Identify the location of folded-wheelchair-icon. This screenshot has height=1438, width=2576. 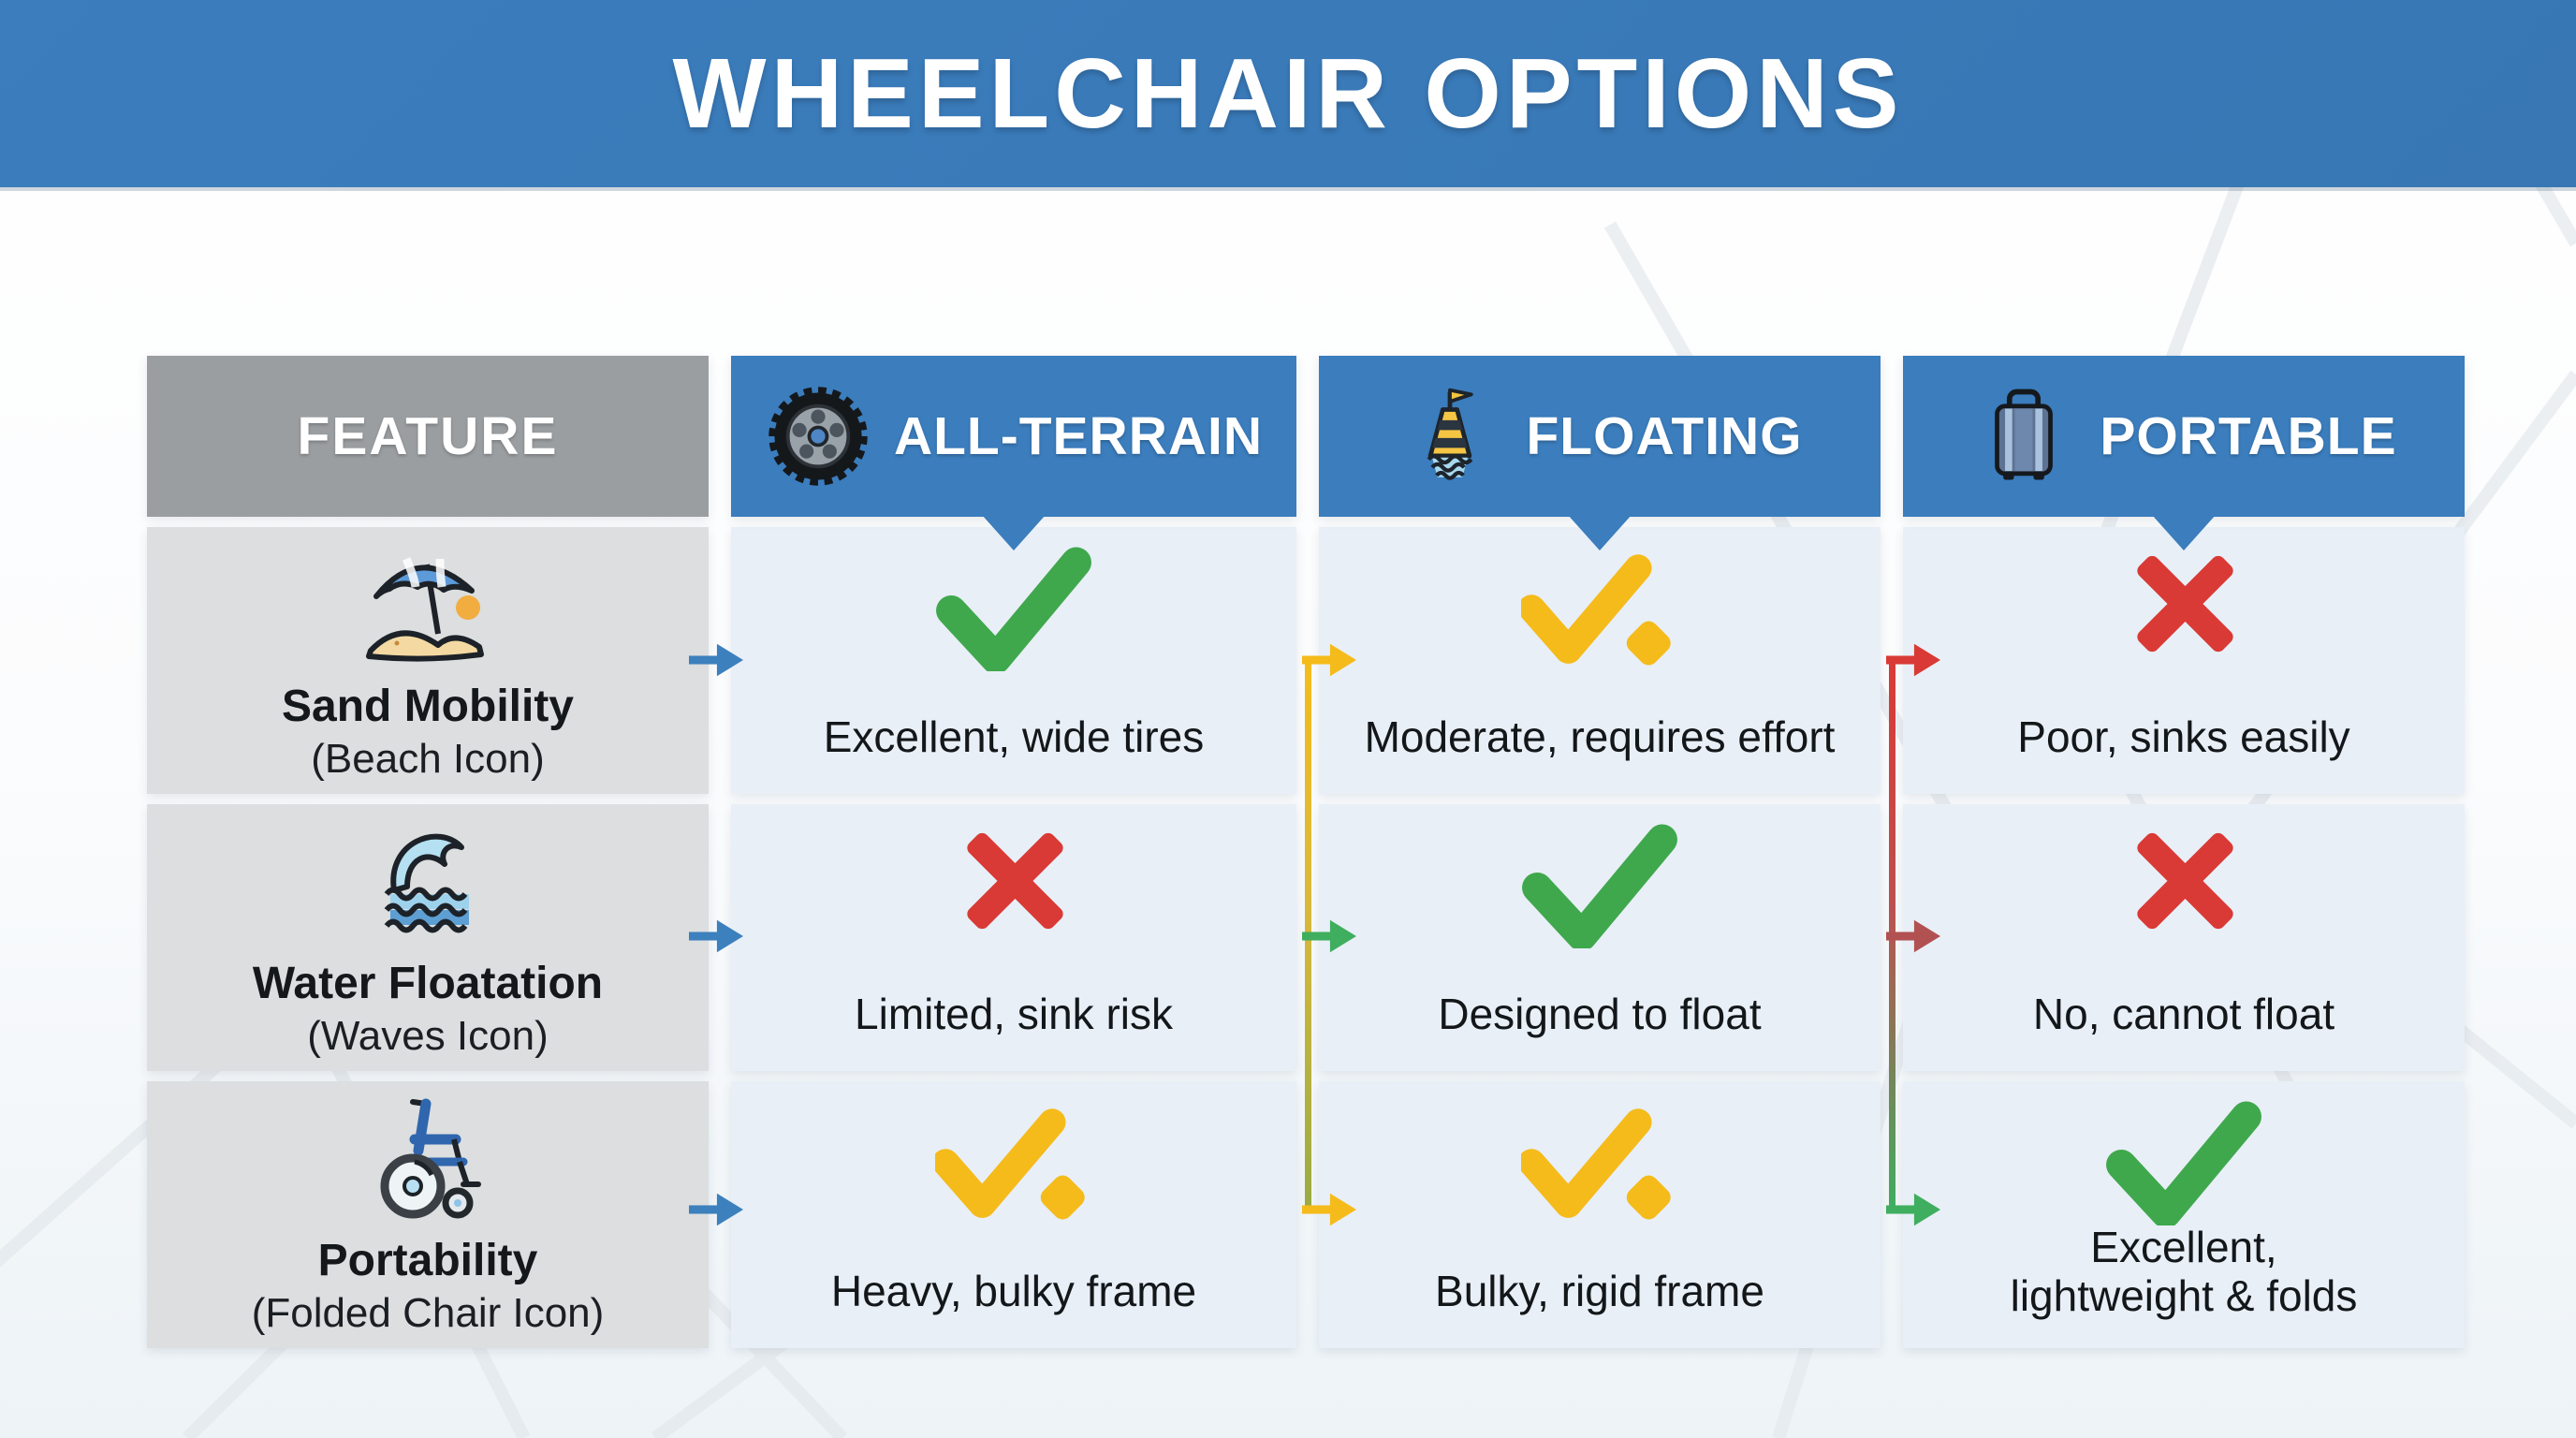
(430, 1158).